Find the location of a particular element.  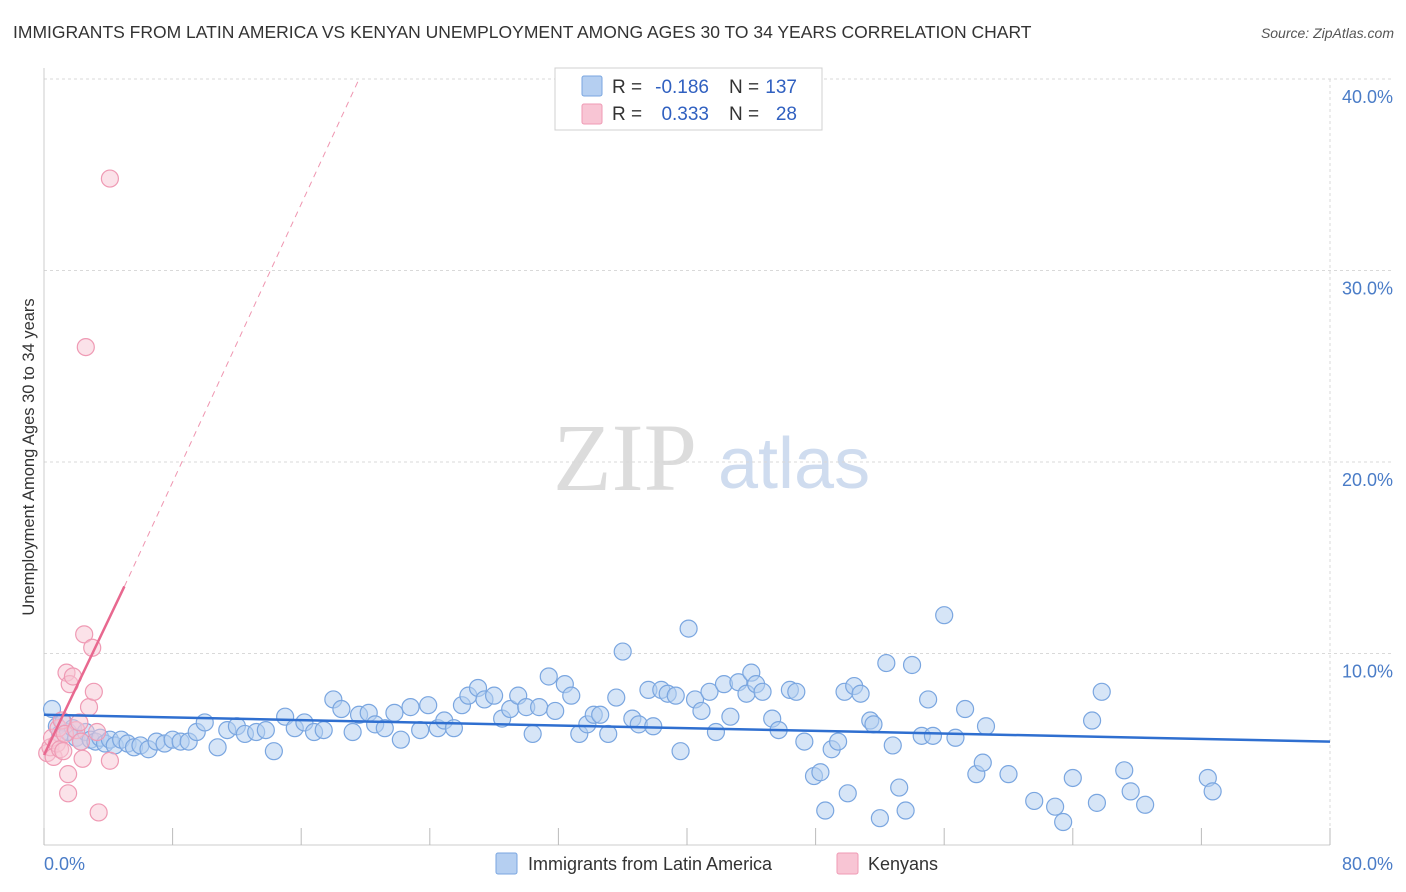

bottom-legend-swatch-blue is located at coordinates (506, 863).